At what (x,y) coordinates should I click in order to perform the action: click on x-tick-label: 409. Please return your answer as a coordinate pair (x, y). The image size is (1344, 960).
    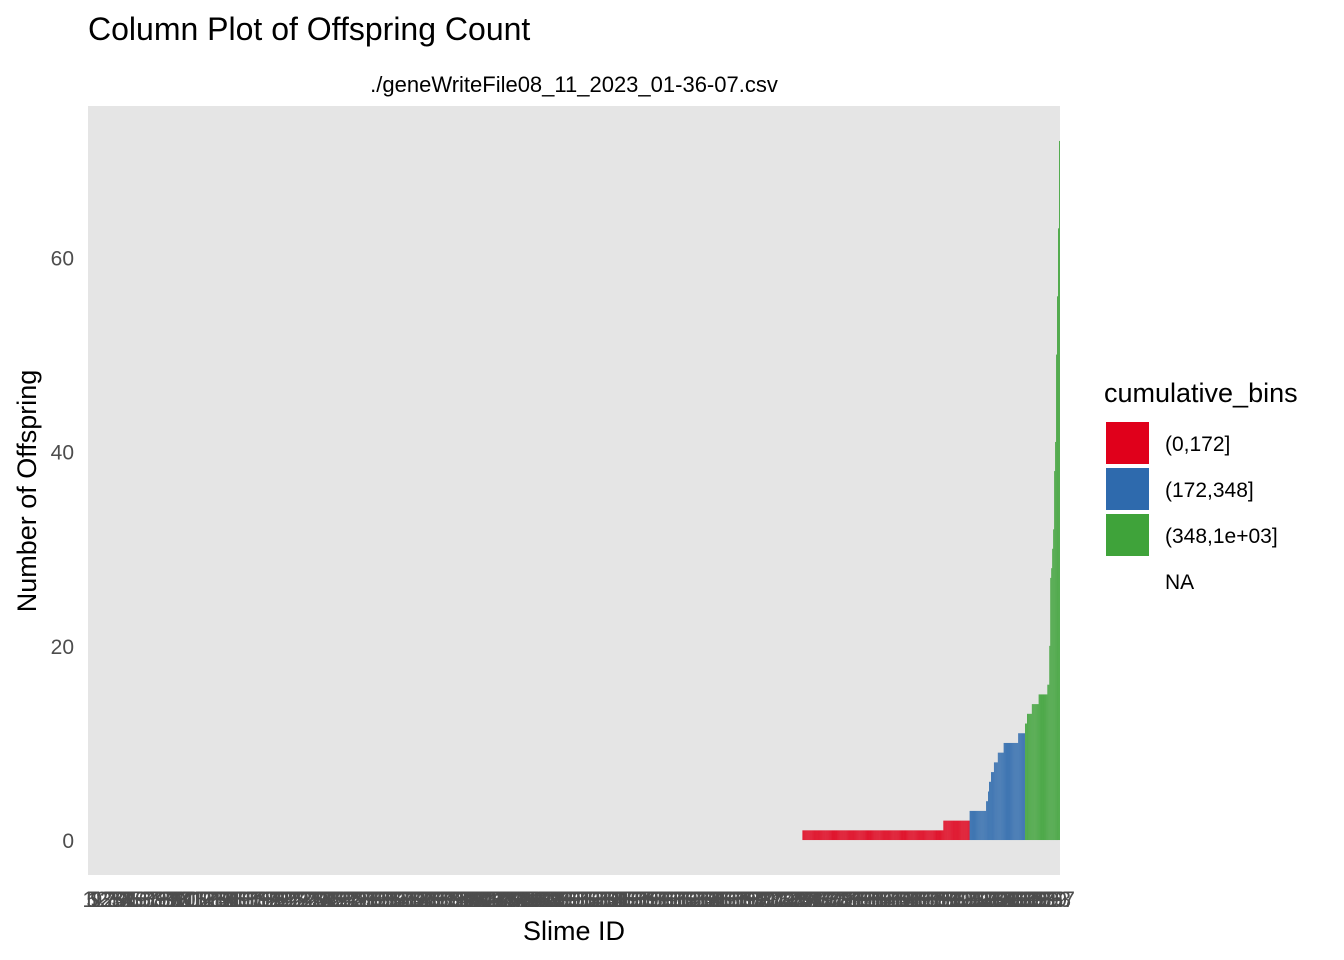
    Looking at the image, I should click on (485, 899).